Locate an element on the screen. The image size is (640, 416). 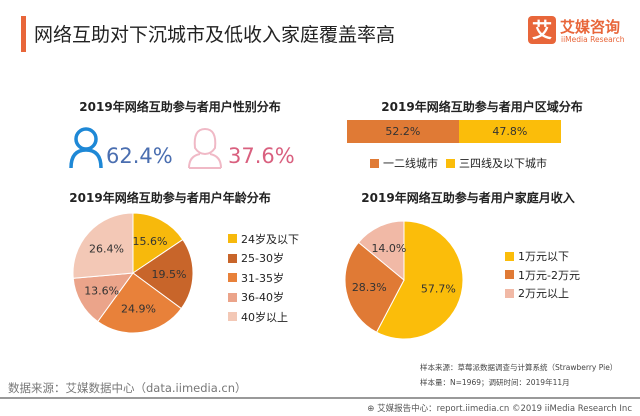
bar-segment-tier34: 47.8% is located at coordinates (509, 131).